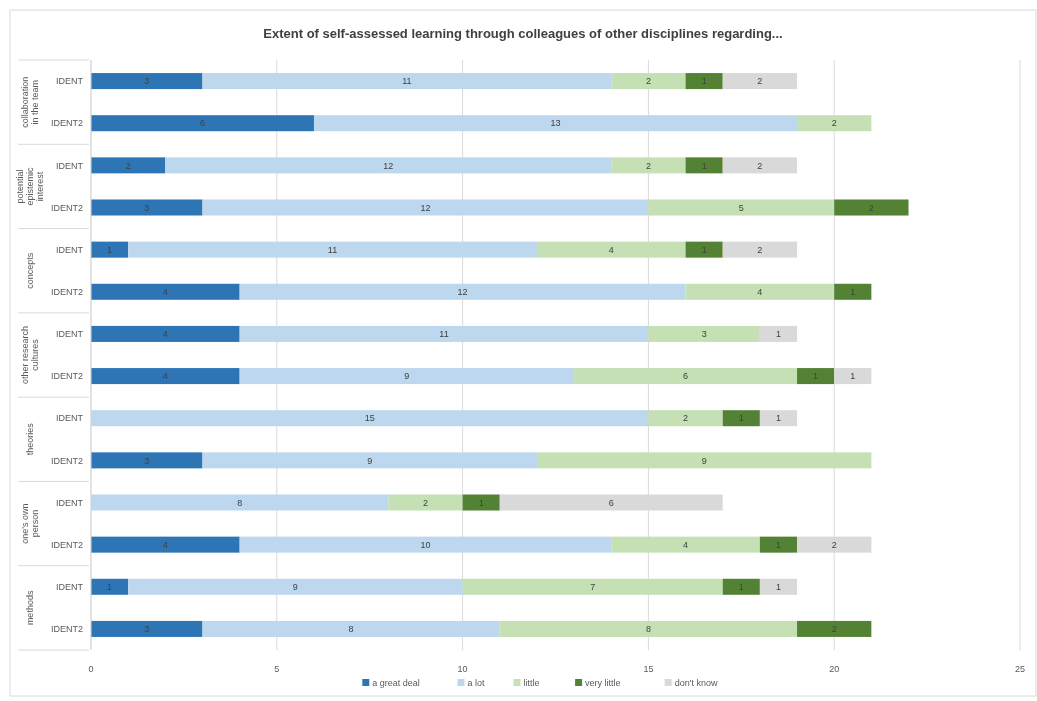 The width and height of the screenshot is (1037, 701). I want to click on legend-label: a great deal, so click(396, 683).